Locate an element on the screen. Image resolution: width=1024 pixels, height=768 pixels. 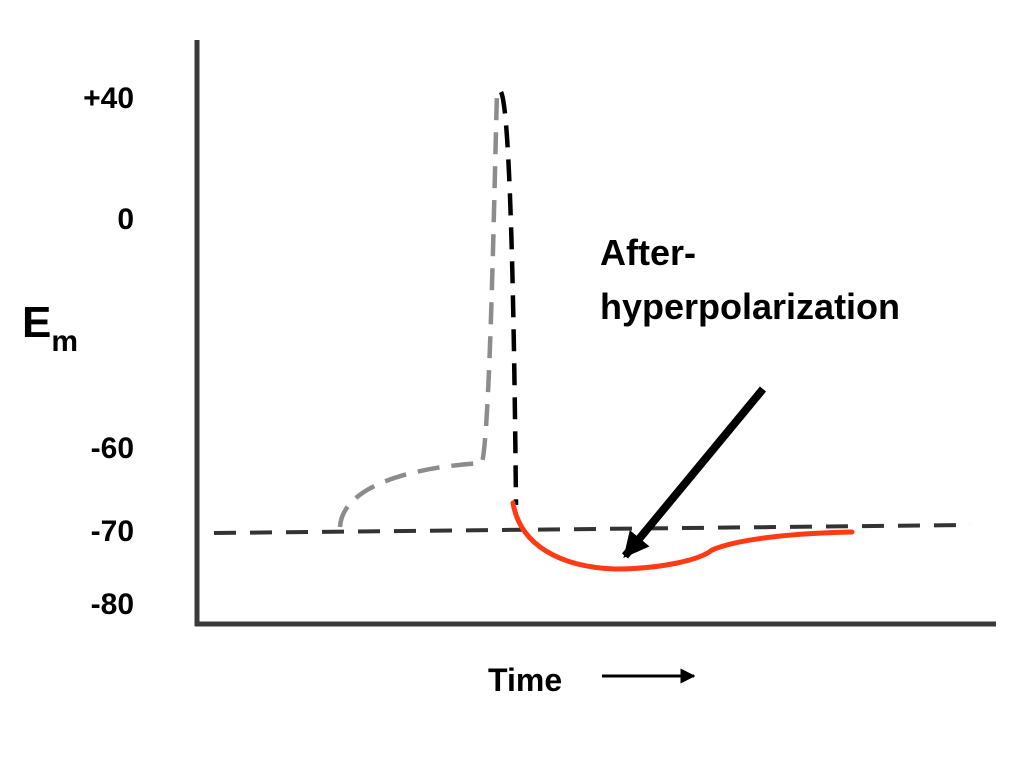
y-axis-label-main: E is located at coordinates (37, 322).